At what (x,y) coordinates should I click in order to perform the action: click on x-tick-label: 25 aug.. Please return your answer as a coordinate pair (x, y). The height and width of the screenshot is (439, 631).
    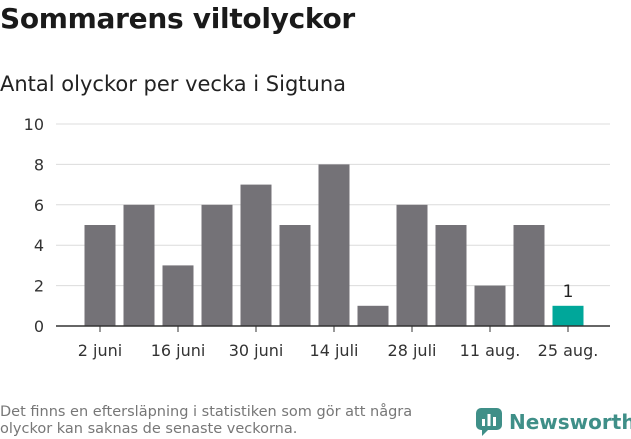
    Looking at the image, I should click on (568, 350).